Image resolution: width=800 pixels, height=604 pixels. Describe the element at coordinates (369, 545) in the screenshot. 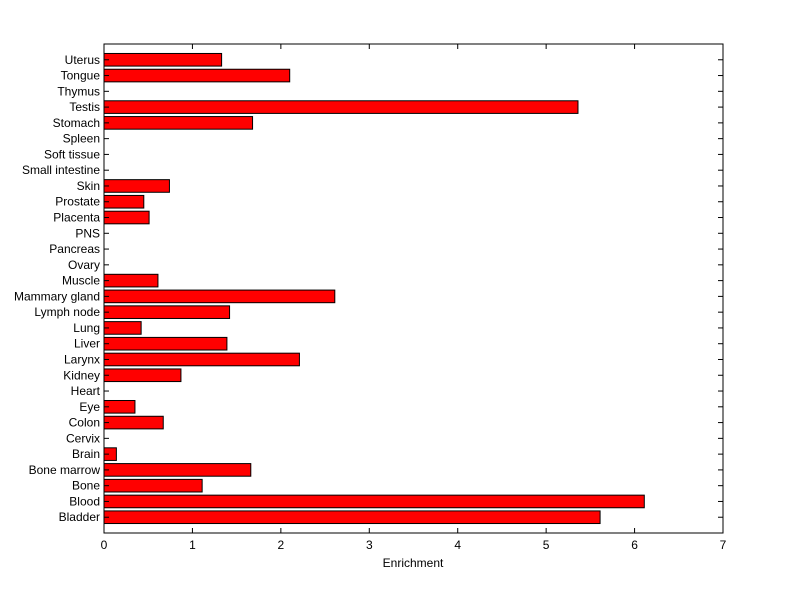

I see `x-tick-label: 3` at that location.